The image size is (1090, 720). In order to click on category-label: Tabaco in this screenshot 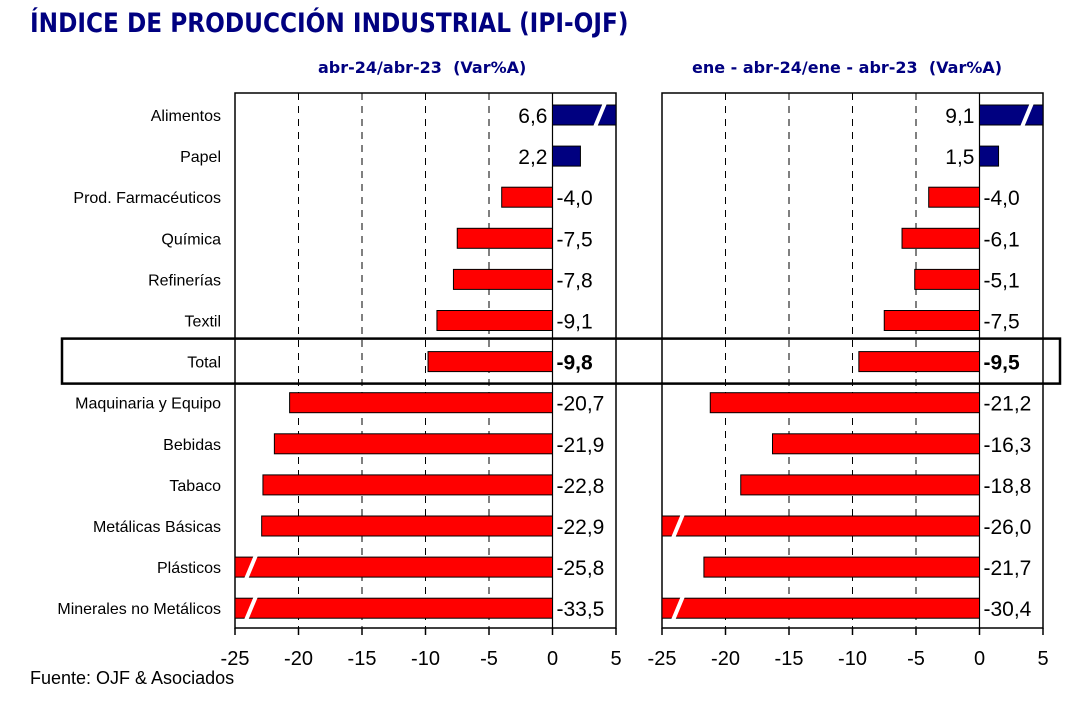, I will do `click(195, 486)`.